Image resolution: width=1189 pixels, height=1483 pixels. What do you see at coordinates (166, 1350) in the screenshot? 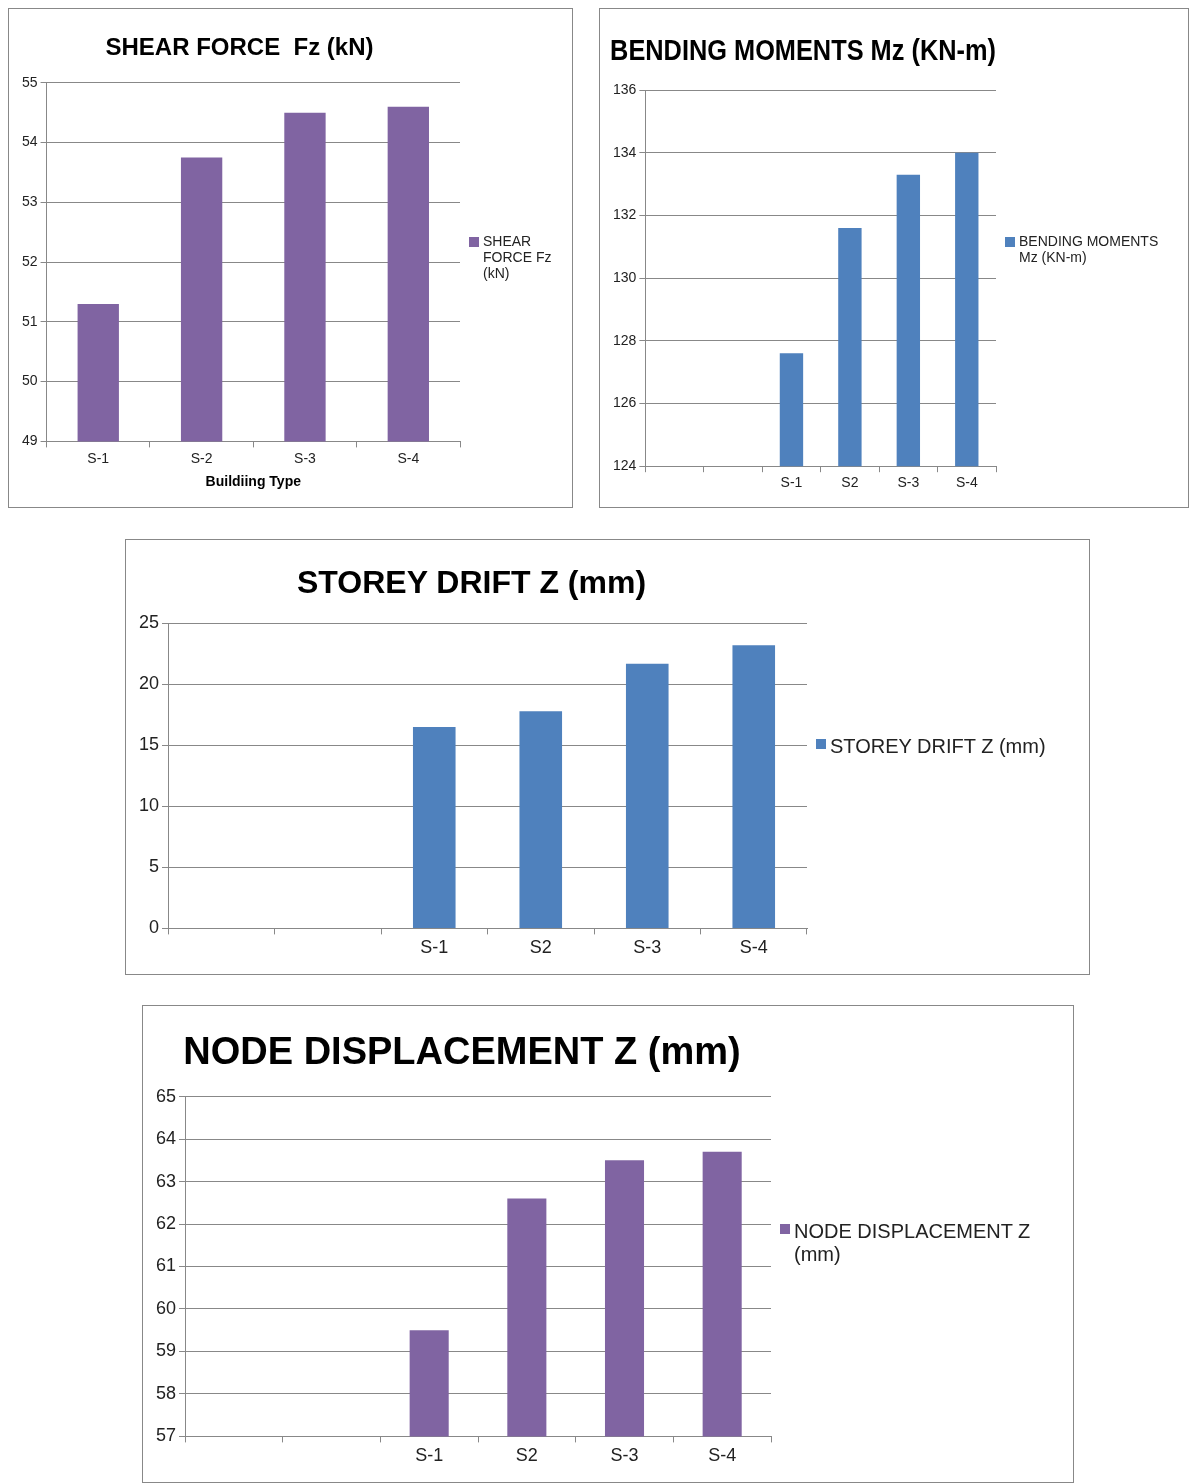
I see `y-tick-label: 59` at bounding box center [166, 1350].